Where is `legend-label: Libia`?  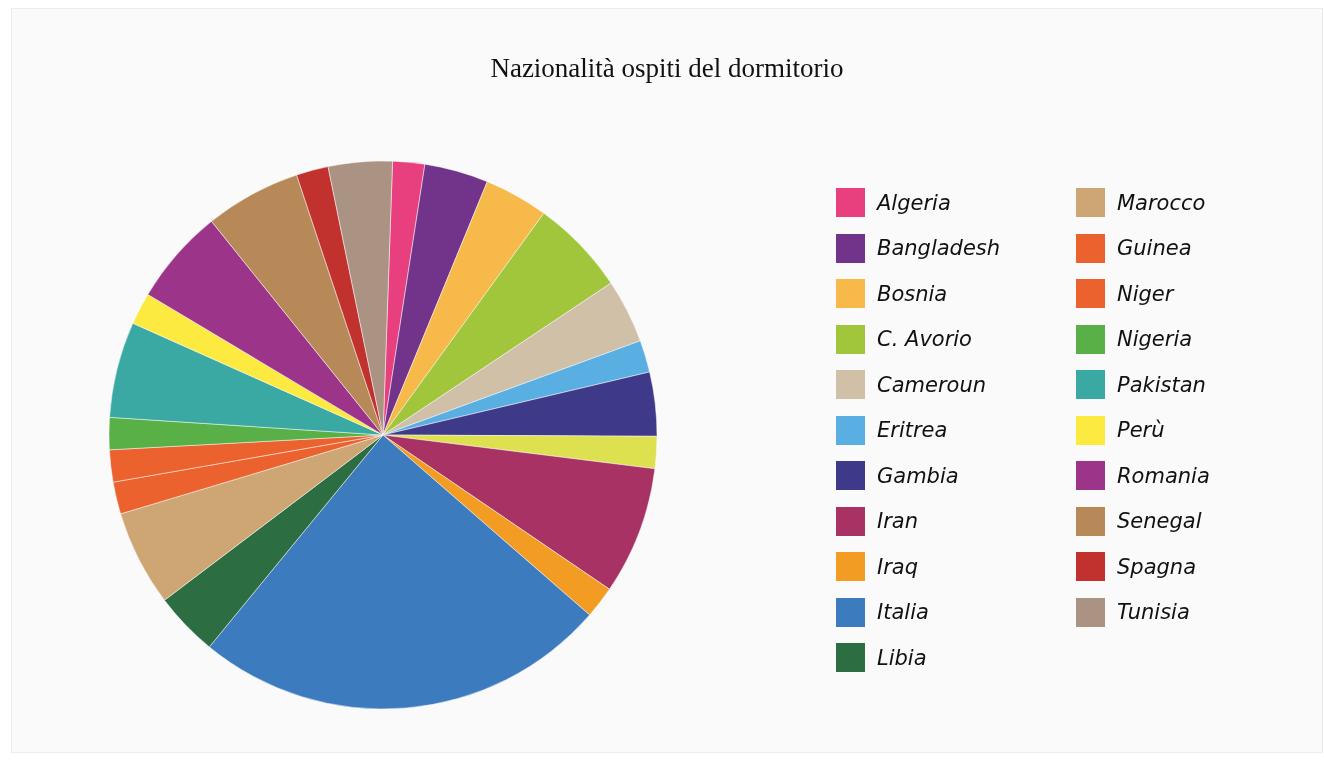 legend-label: Libia is located at coordinates (902, 657).